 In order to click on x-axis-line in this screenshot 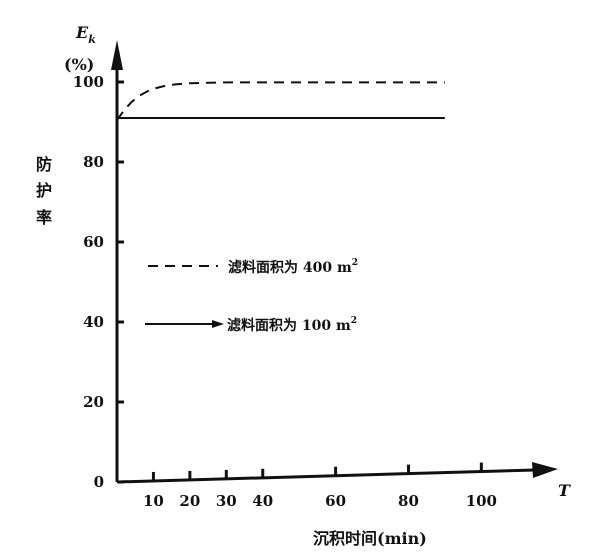, I will do `click(326, 476)`.